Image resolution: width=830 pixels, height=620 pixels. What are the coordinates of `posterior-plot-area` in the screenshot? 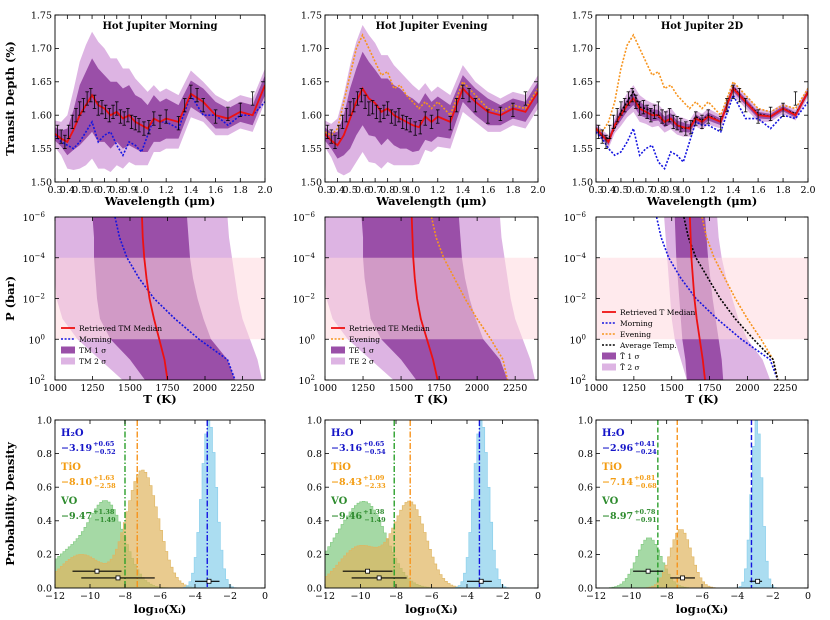 It's located at (431, 504).